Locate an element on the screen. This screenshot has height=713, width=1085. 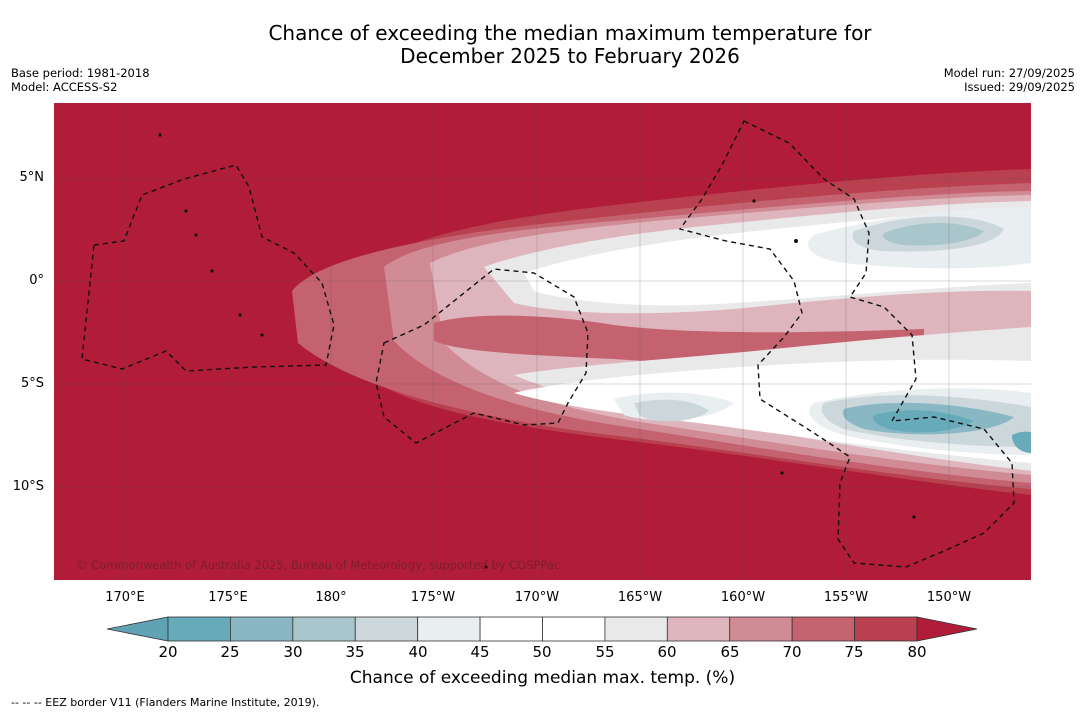
colorbar-tick: 50 is located at coordinates (542, 652).